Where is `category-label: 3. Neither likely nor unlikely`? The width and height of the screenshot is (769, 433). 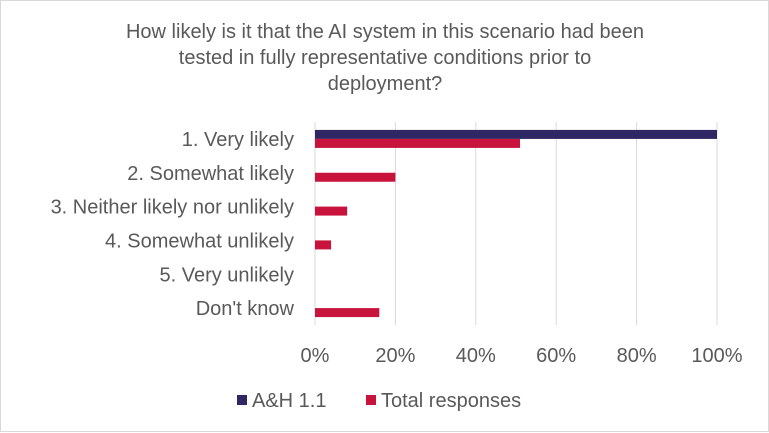
category-label: 3. Neither likely nor unlikely is located at coordinates (172, 208).